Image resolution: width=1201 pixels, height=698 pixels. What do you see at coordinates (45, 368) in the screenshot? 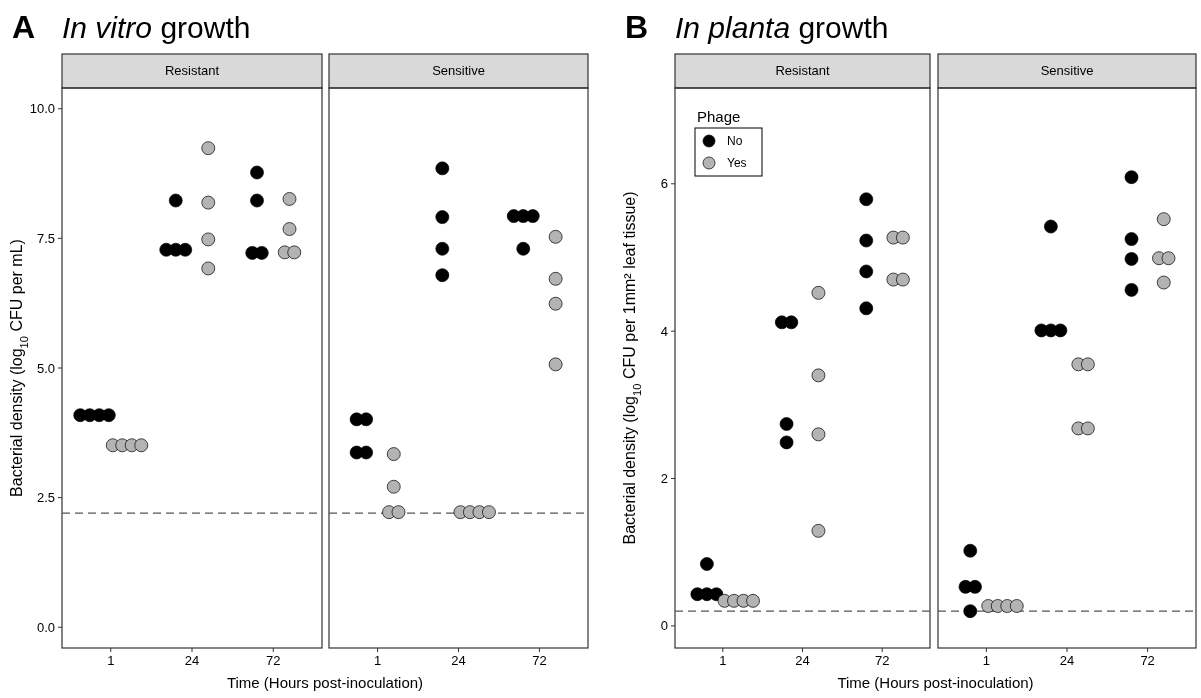
I see `y-tick-label: 5.0` at bounding box center [45, 368].